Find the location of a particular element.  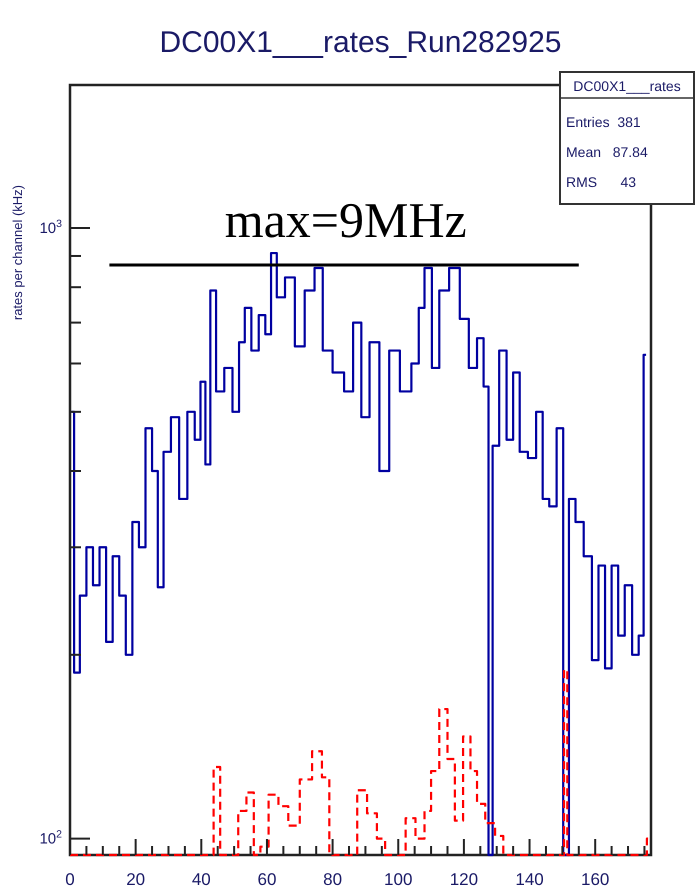

x-tick-label: 100 is located at coordinates (398, 879).